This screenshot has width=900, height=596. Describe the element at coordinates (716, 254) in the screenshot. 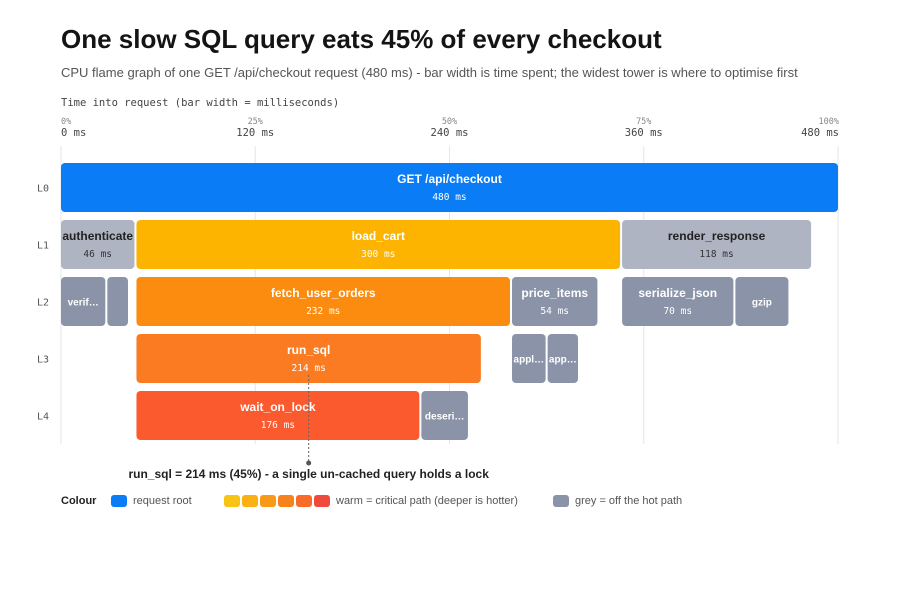

I see `frame-duration: 118 ms` at that location.